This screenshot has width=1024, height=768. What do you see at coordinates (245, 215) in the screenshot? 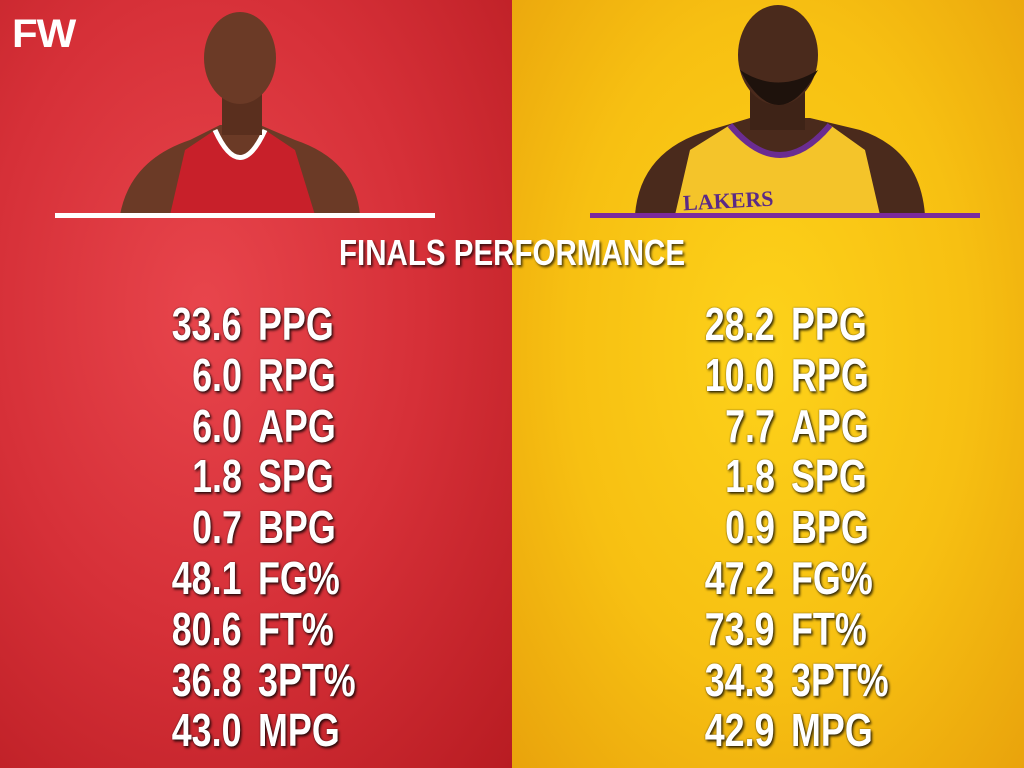
I see `left-divider-line` at bounding box center [245, 215].